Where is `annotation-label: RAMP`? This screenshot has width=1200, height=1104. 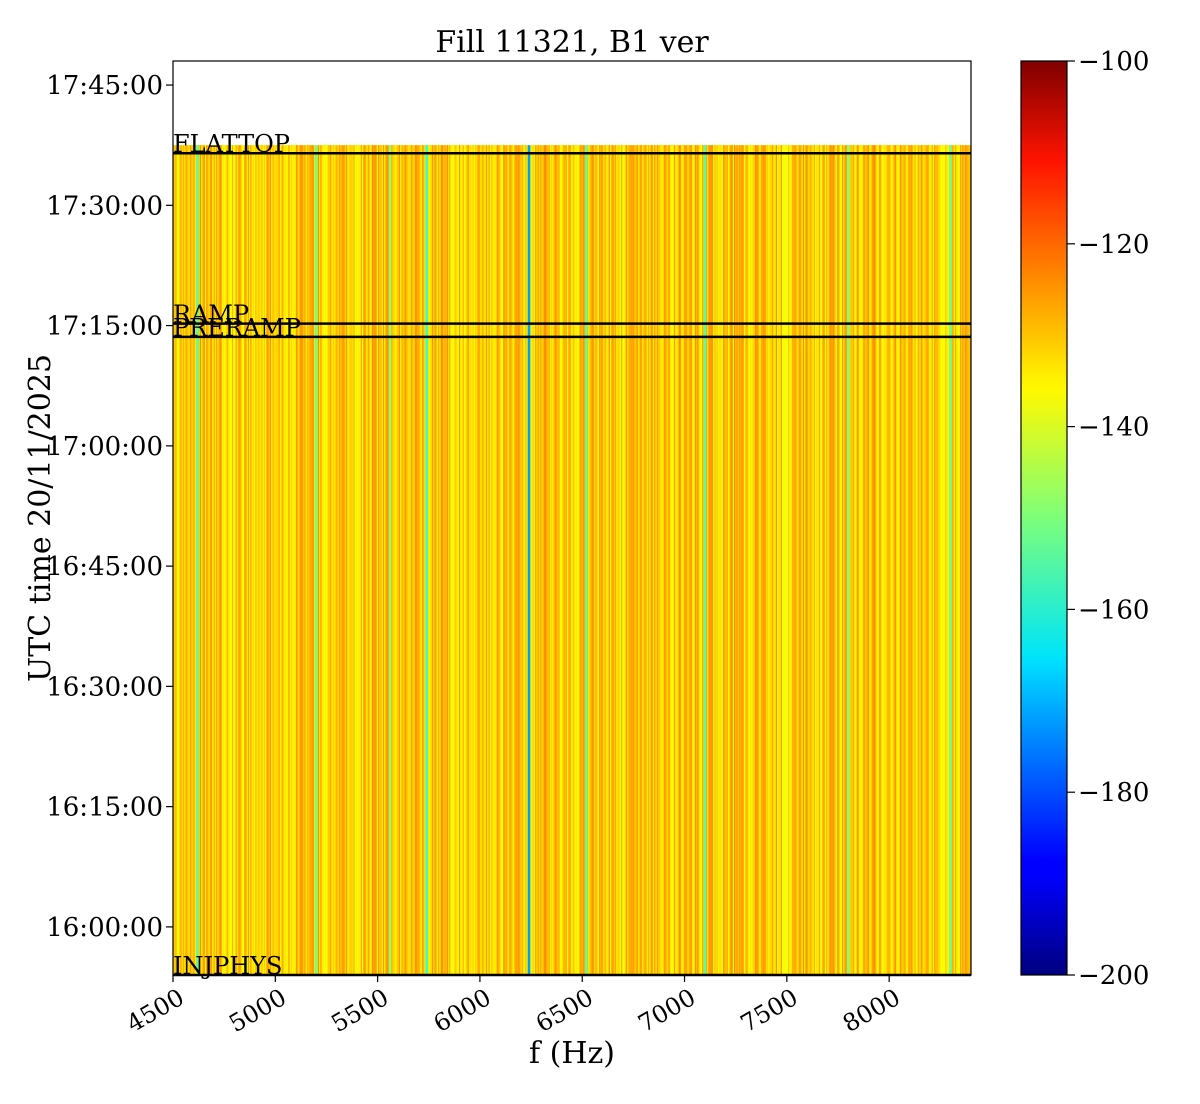
annotation-label: RAMP is located at coordinates (211, 315).